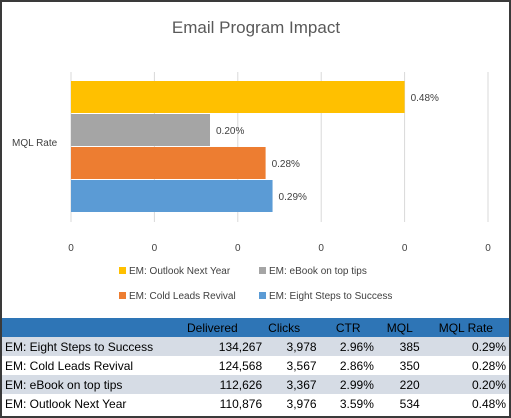 This screenshot has height=418, width=511. Describe the element at coordinates (301, 384) in the screenshot. I see `table-cell: 3,367` at that location.